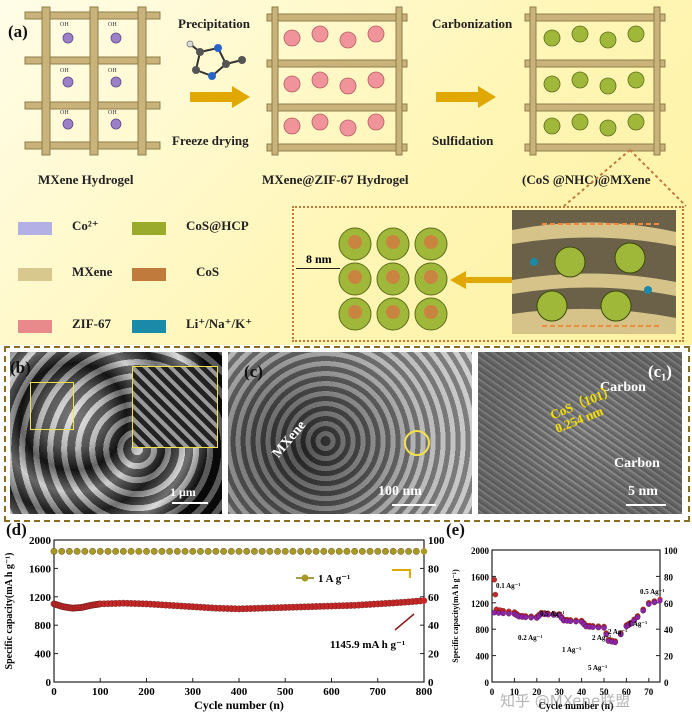  Describe the element at coordinates (637, 624) in the screenshot. I see `rate-label: 1 Ag⁻¹` at that location.